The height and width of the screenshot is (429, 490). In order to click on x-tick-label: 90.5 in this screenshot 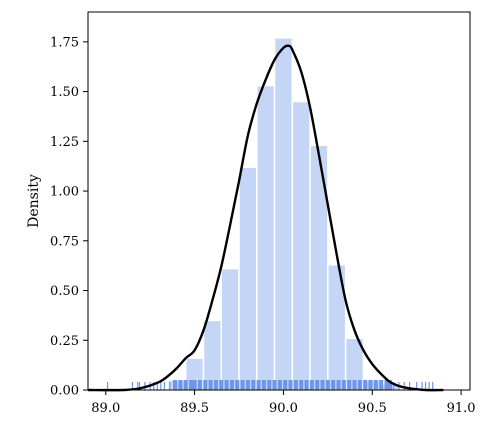, I will do `click(372, 408)`.